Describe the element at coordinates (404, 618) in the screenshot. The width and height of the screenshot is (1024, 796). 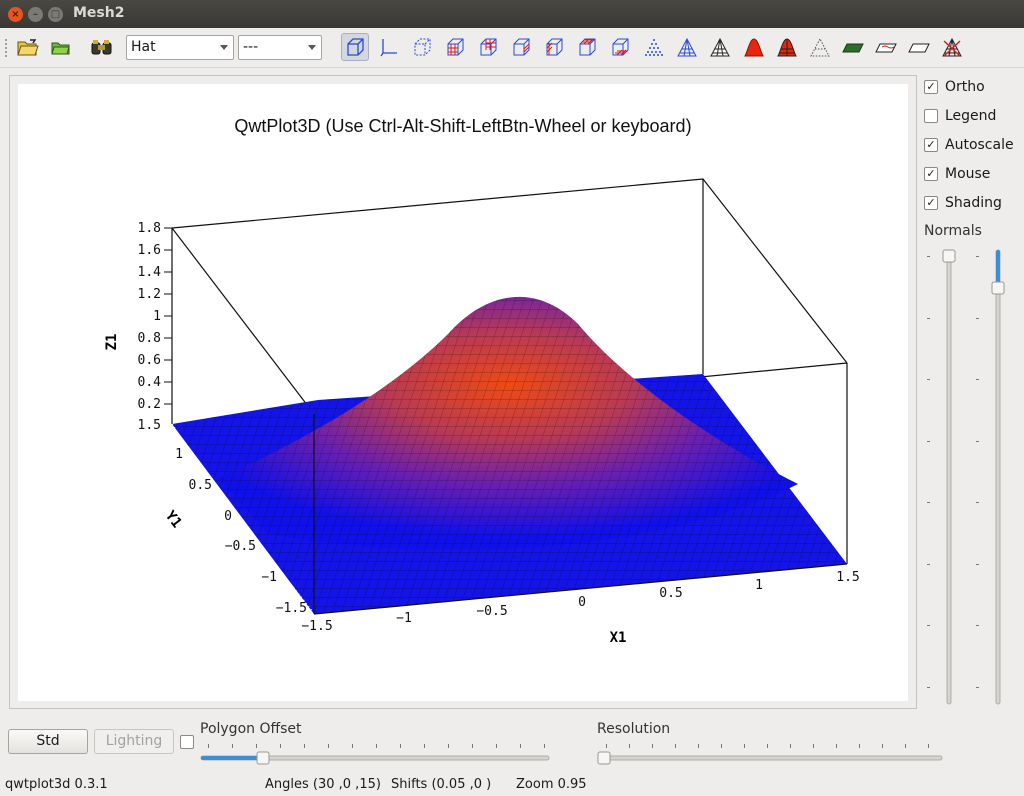
I see `x-tick-label: −1` at that location.